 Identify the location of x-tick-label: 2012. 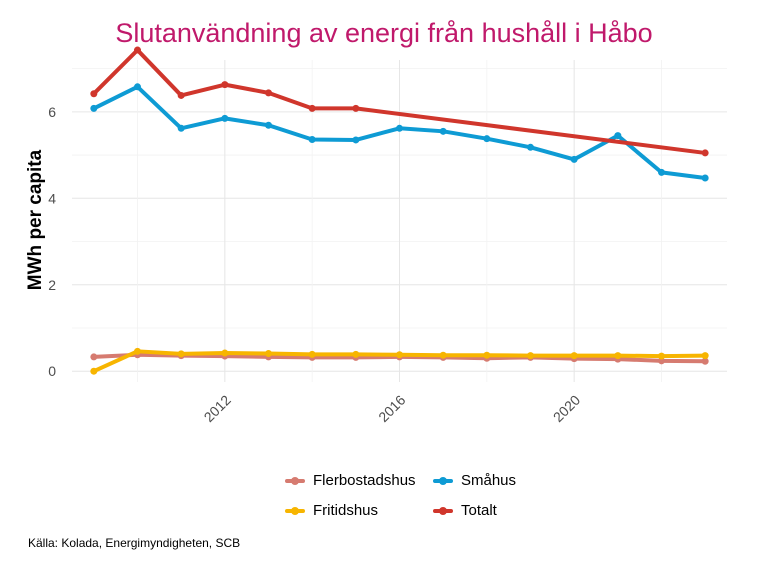
(217, 408).